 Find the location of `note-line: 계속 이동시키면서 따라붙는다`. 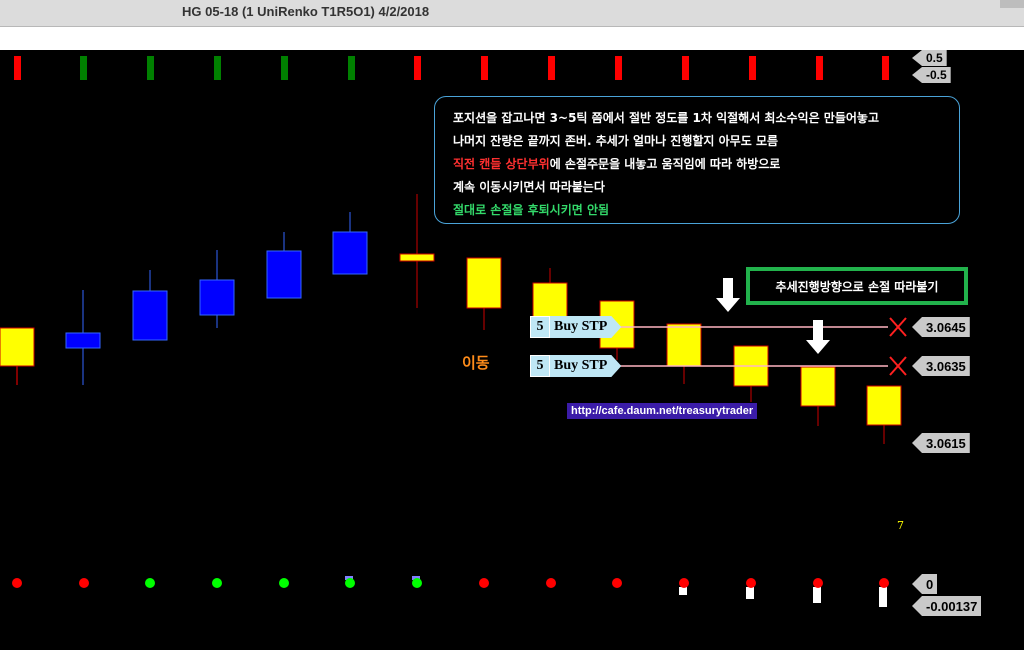

note-line: 계속 이동시키면서 따라붙는다 is located at coordinates (529, 187).